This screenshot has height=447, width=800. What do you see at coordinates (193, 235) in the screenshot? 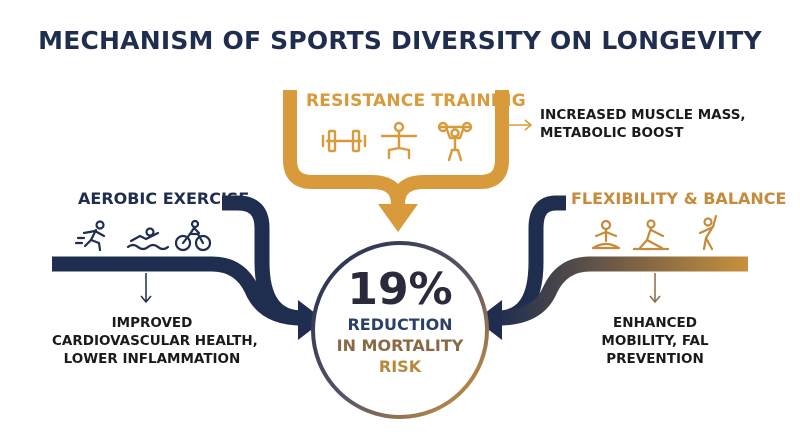
I see `cyclist-icon` at bounding box center [193, 235].